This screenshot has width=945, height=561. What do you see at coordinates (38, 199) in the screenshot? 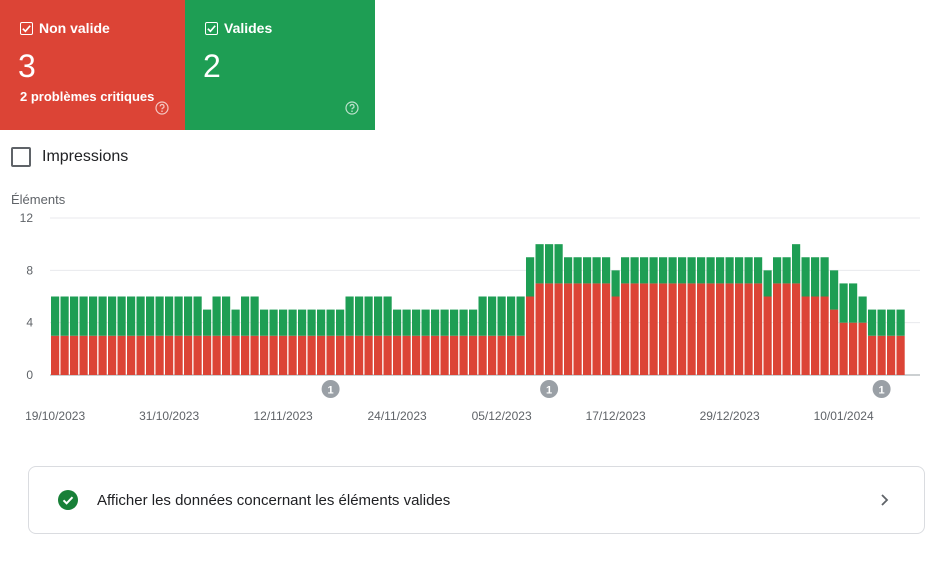
I see `chart-y-axis-label: Éléments` at bounding box center [38, 199].